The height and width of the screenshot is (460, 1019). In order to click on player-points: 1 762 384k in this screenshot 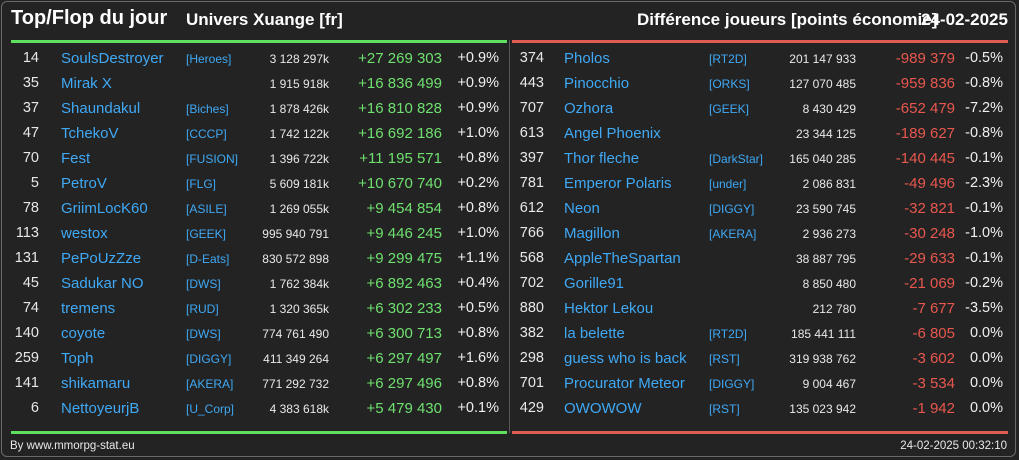, I will do `click(299, 284)`.